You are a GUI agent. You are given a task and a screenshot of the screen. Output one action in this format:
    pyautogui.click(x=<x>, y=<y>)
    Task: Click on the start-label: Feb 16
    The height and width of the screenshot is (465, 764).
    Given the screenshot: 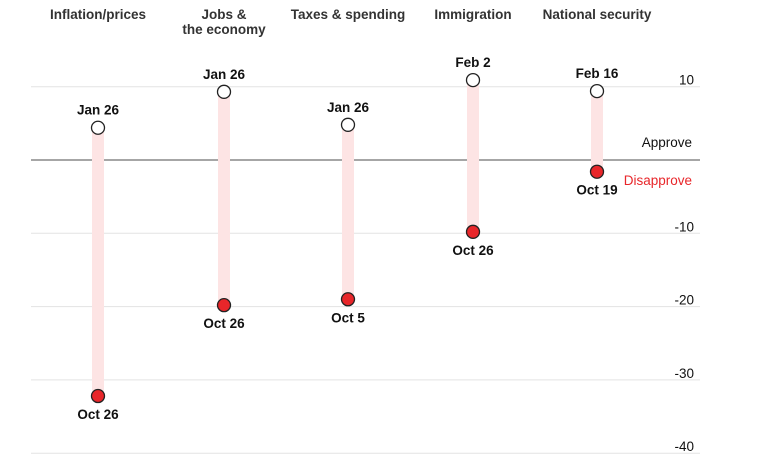 What is the action you would take?
    pyautogui.click(x=597, y=73)
    